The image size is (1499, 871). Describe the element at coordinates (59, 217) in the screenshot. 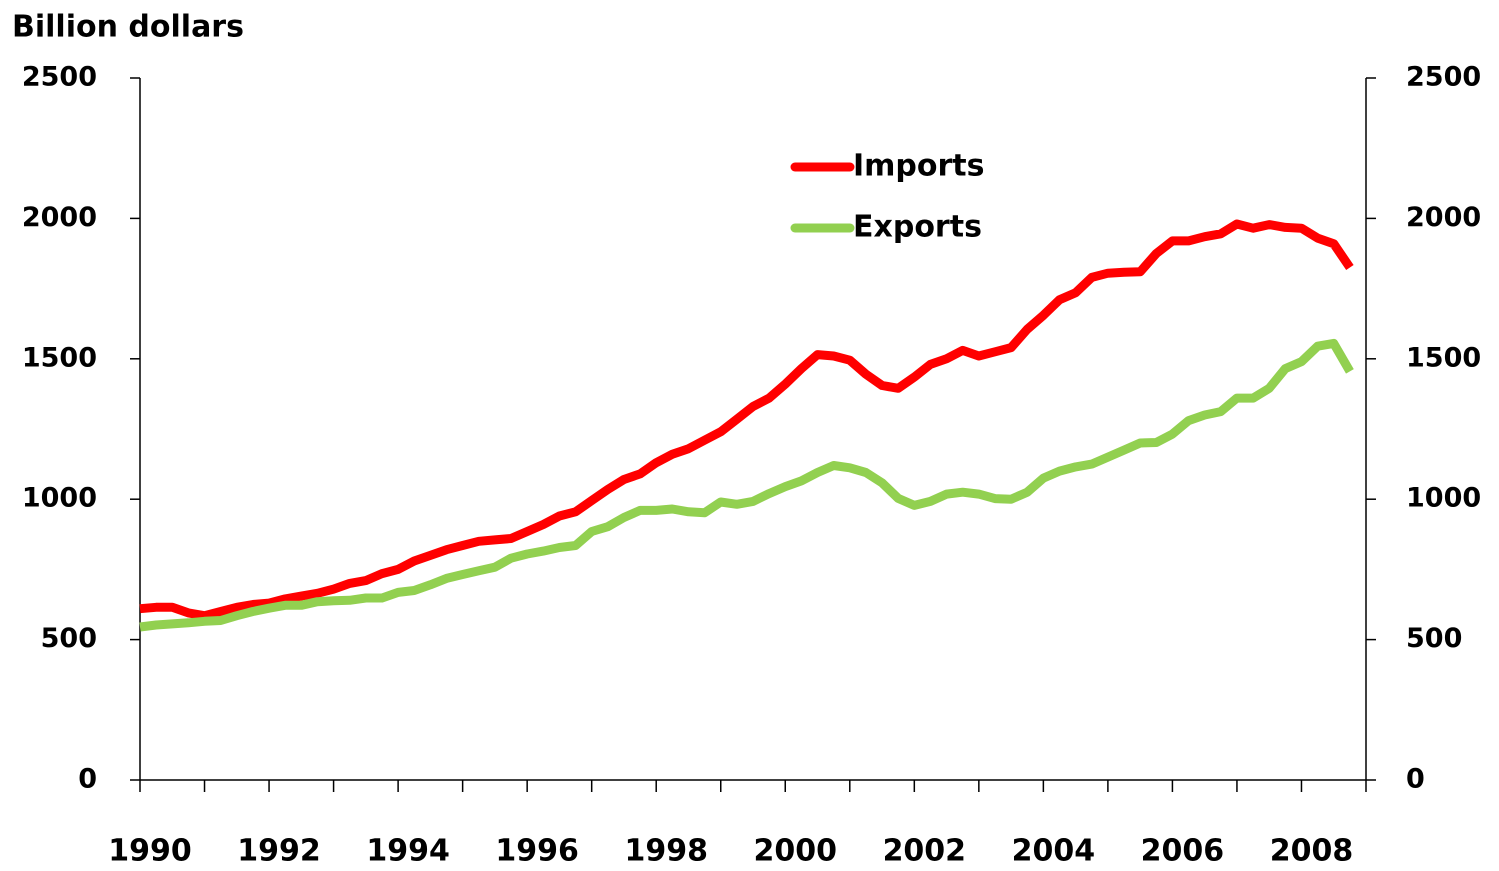

I see `y-tick-label: 2000` at that location.